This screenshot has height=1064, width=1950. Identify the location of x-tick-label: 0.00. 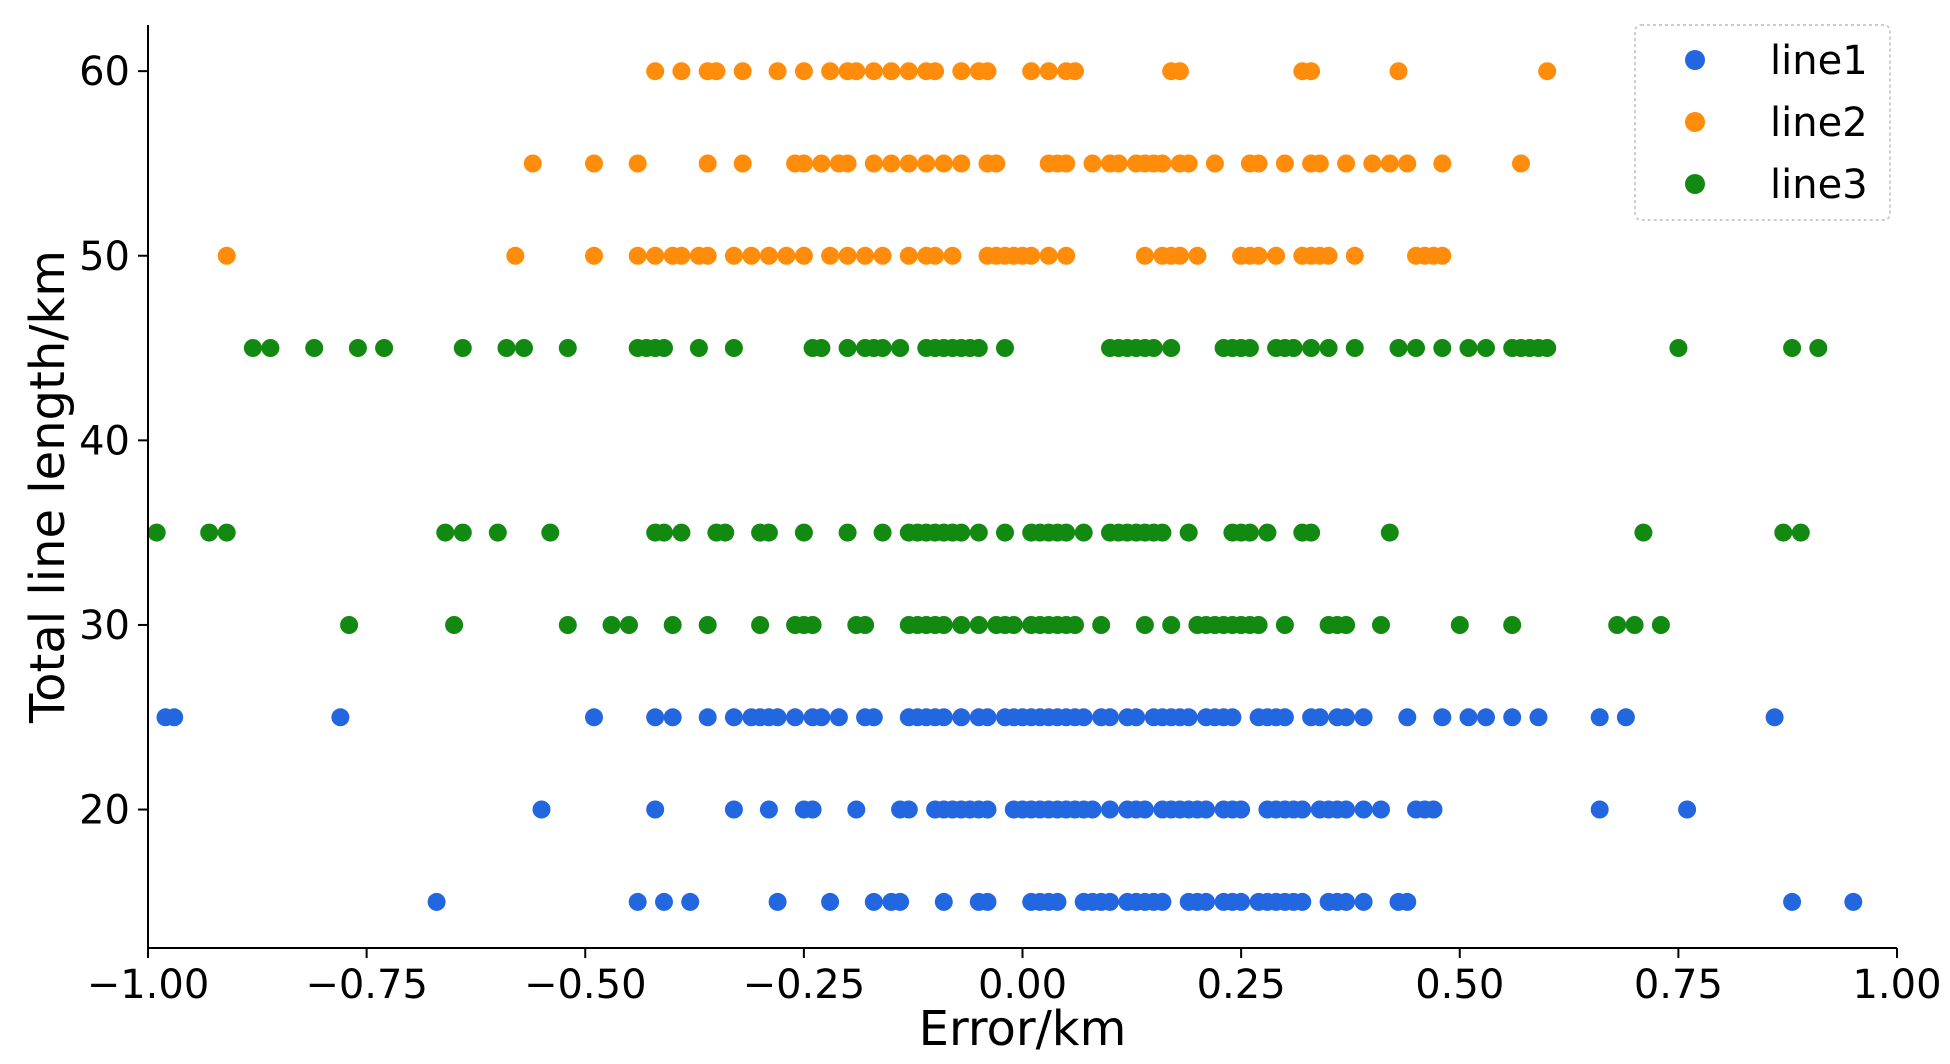
(1022, 985).